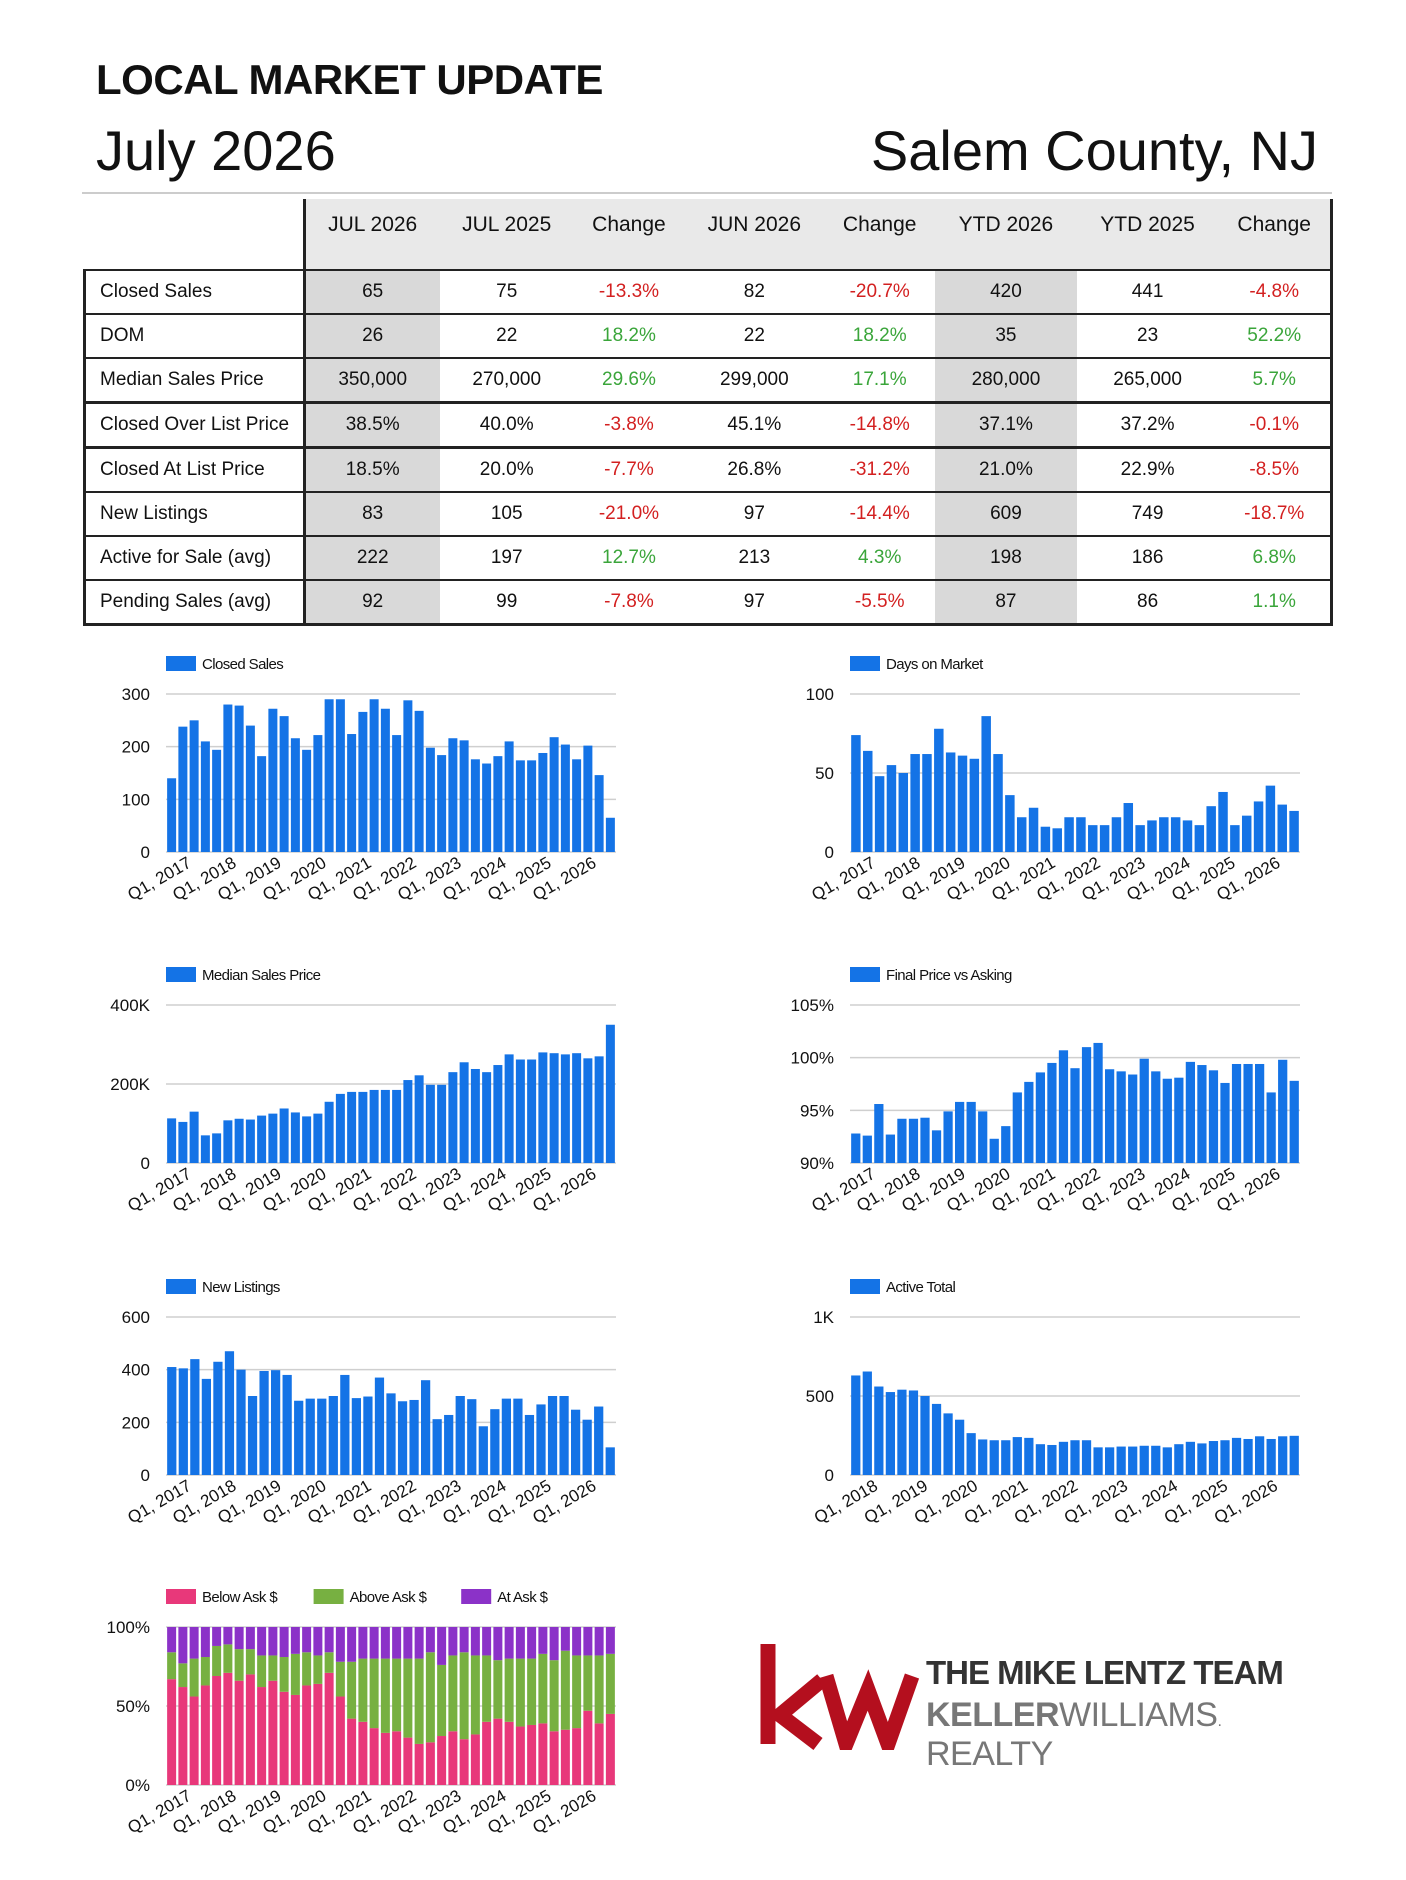  I want to click on legend-label: Below Ask $, so click(240, 1597).